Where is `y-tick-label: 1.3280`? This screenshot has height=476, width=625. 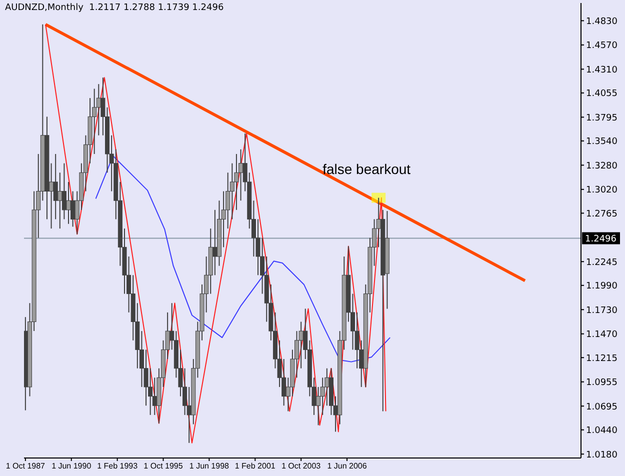 y-tick-label: 1.3280 is located at coordinates (602, 166).